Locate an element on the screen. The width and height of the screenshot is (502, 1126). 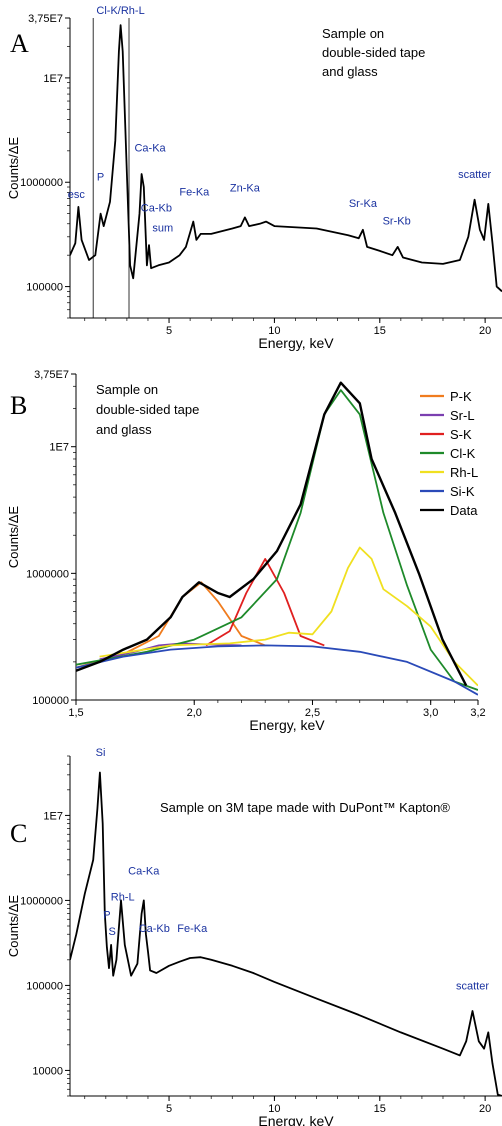
peak-label: S is located at coordinates (111, 932).